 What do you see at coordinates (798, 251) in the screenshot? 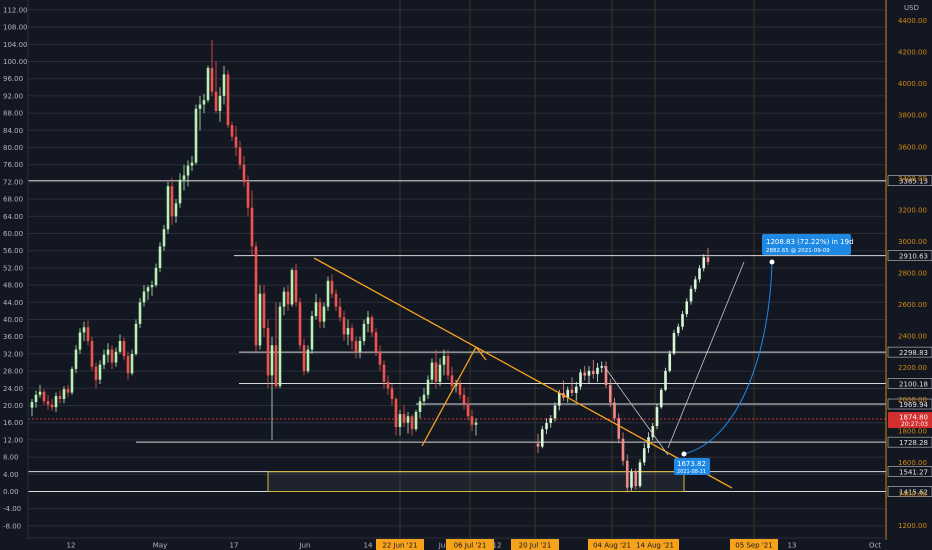
I see `projection-end-line2: 2882.65 @ 2021-09-09` at bounding box center [798, 251].